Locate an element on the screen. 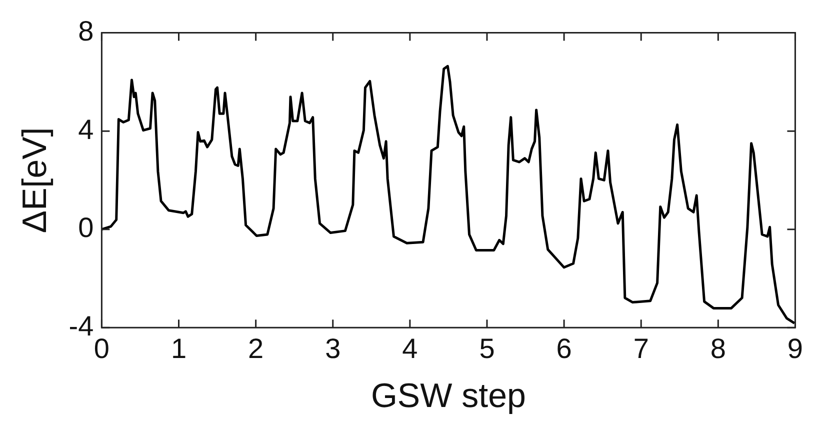  x-tick-label: 4 is located at coordinates (410, 348).